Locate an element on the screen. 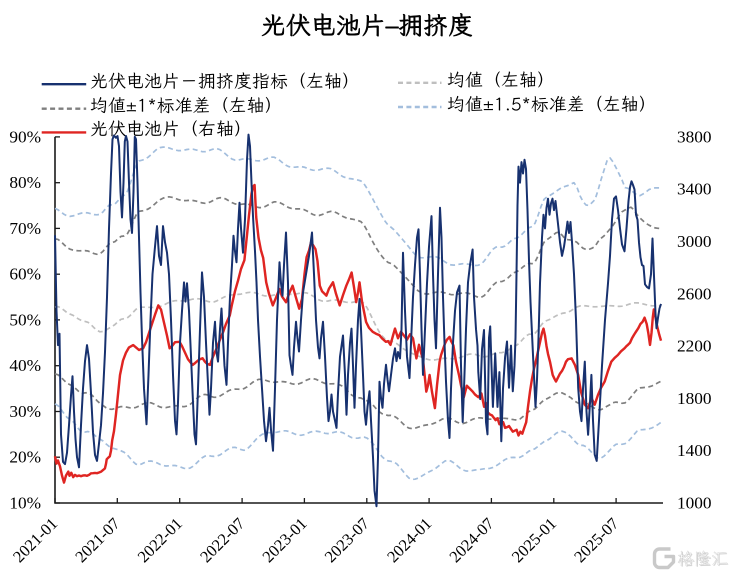 Image resolution: width=729 pixels, height=575 pixels. svg-text: 2200 is located at coordinates (694, 346).